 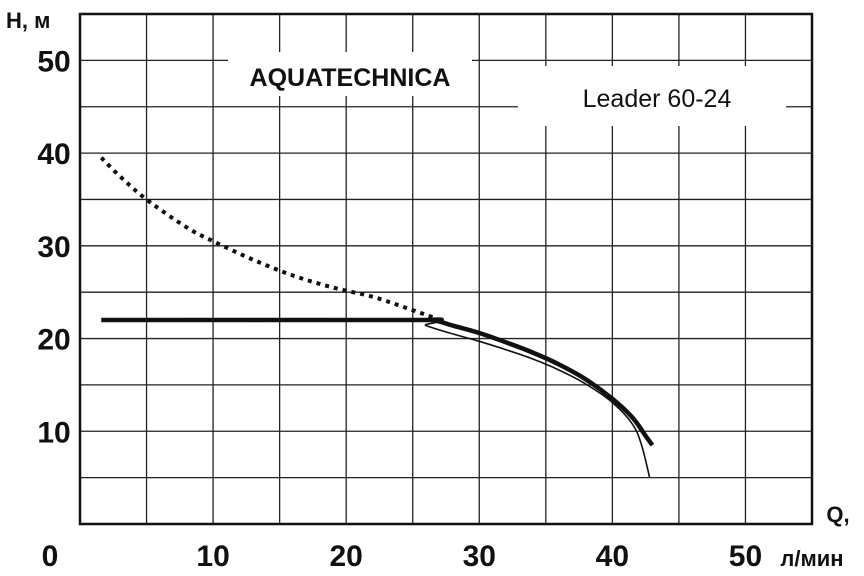 What do you see at coordinates (53, 61) in the screenshot?
I see `y-tick-label: 50` at bounding box center [53, 61].